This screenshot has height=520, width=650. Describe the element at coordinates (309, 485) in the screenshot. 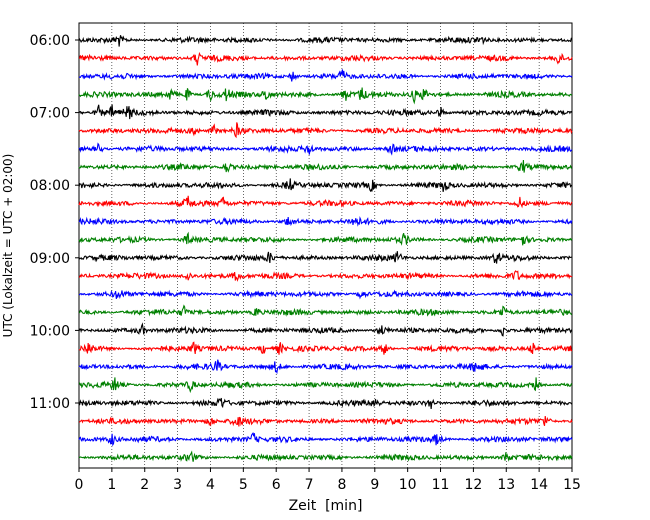

I see `x-tick-label-7: 7` at that location.